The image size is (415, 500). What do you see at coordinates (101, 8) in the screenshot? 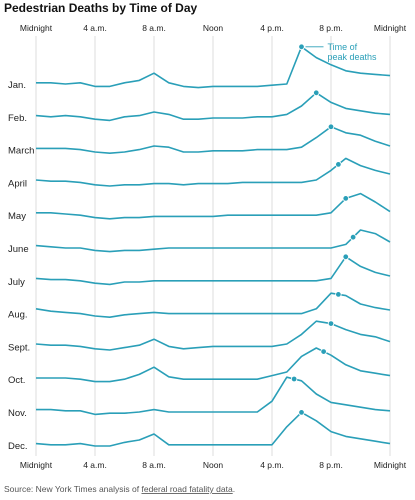
I see `chart-title: Pedestrian Deaths by Time of Day` at bounding box center [101, 8].